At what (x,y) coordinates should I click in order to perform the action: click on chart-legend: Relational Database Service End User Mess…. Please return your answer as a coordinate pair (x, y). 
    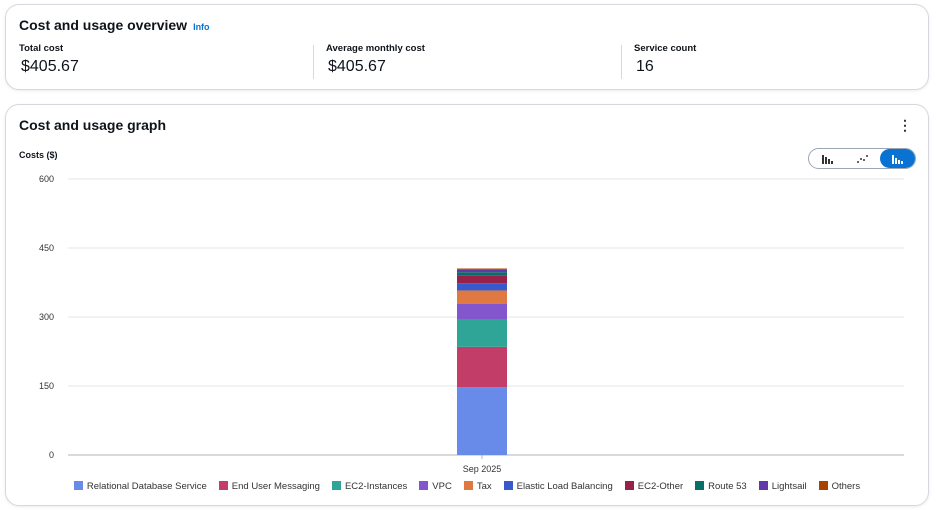
    Looking at the image, I should click on (467, 486).